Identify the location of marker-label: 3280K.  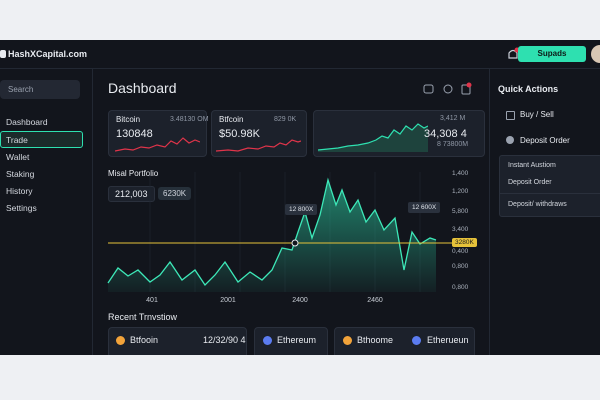
(464, 242).